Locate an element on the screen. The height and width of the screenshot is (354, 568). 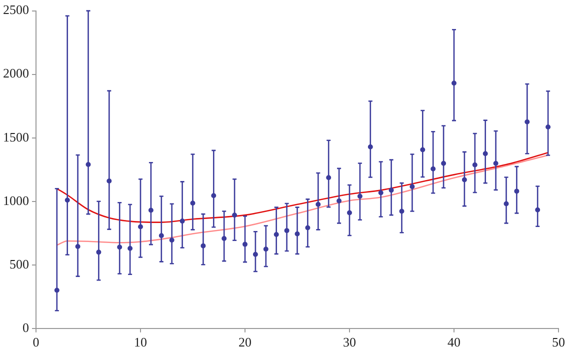
x-tick-label: 20 is located at coordinates (245, 342).